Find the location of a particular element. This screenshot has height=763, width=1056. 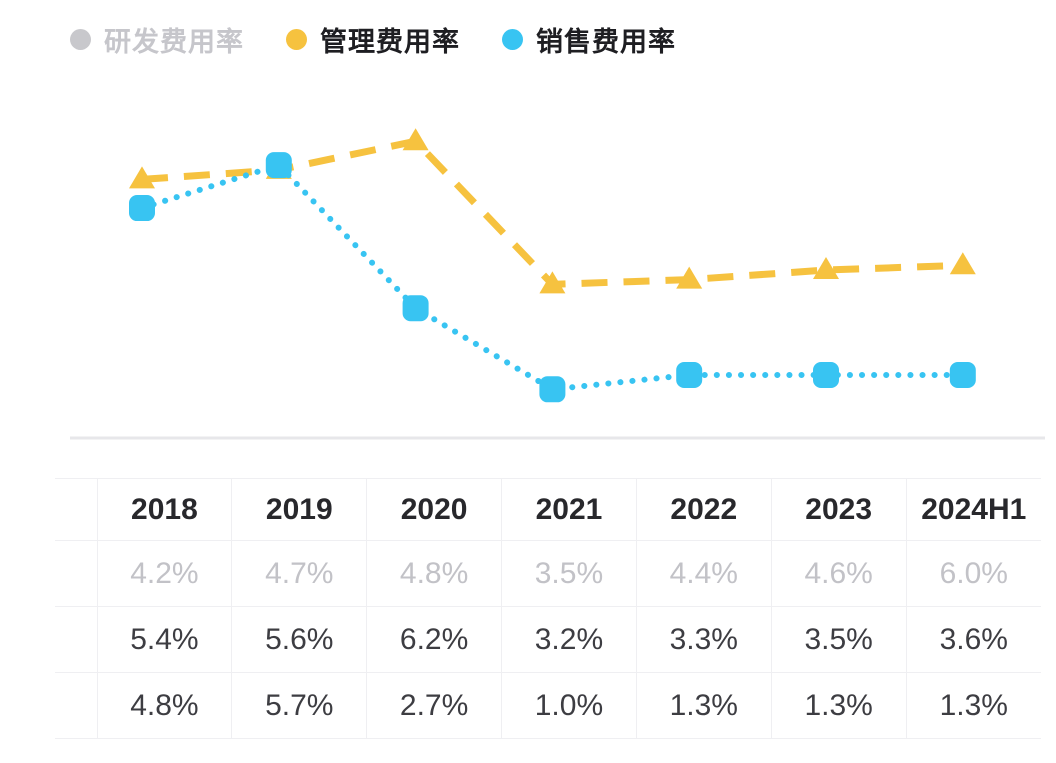

table-cell: 1.0% is located at coordinates (569, 705).